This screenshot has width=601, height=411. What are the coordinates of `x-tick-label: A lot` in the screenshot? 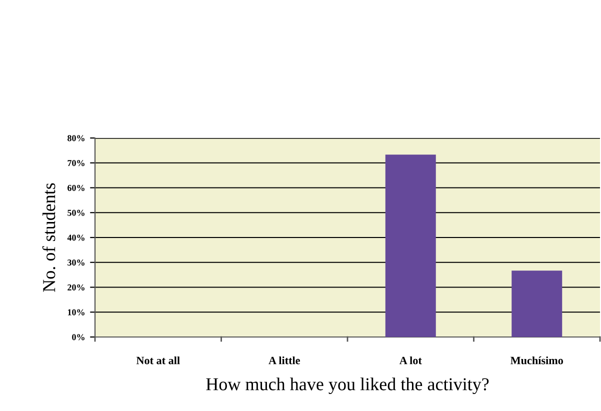 It's located at (410, 360).